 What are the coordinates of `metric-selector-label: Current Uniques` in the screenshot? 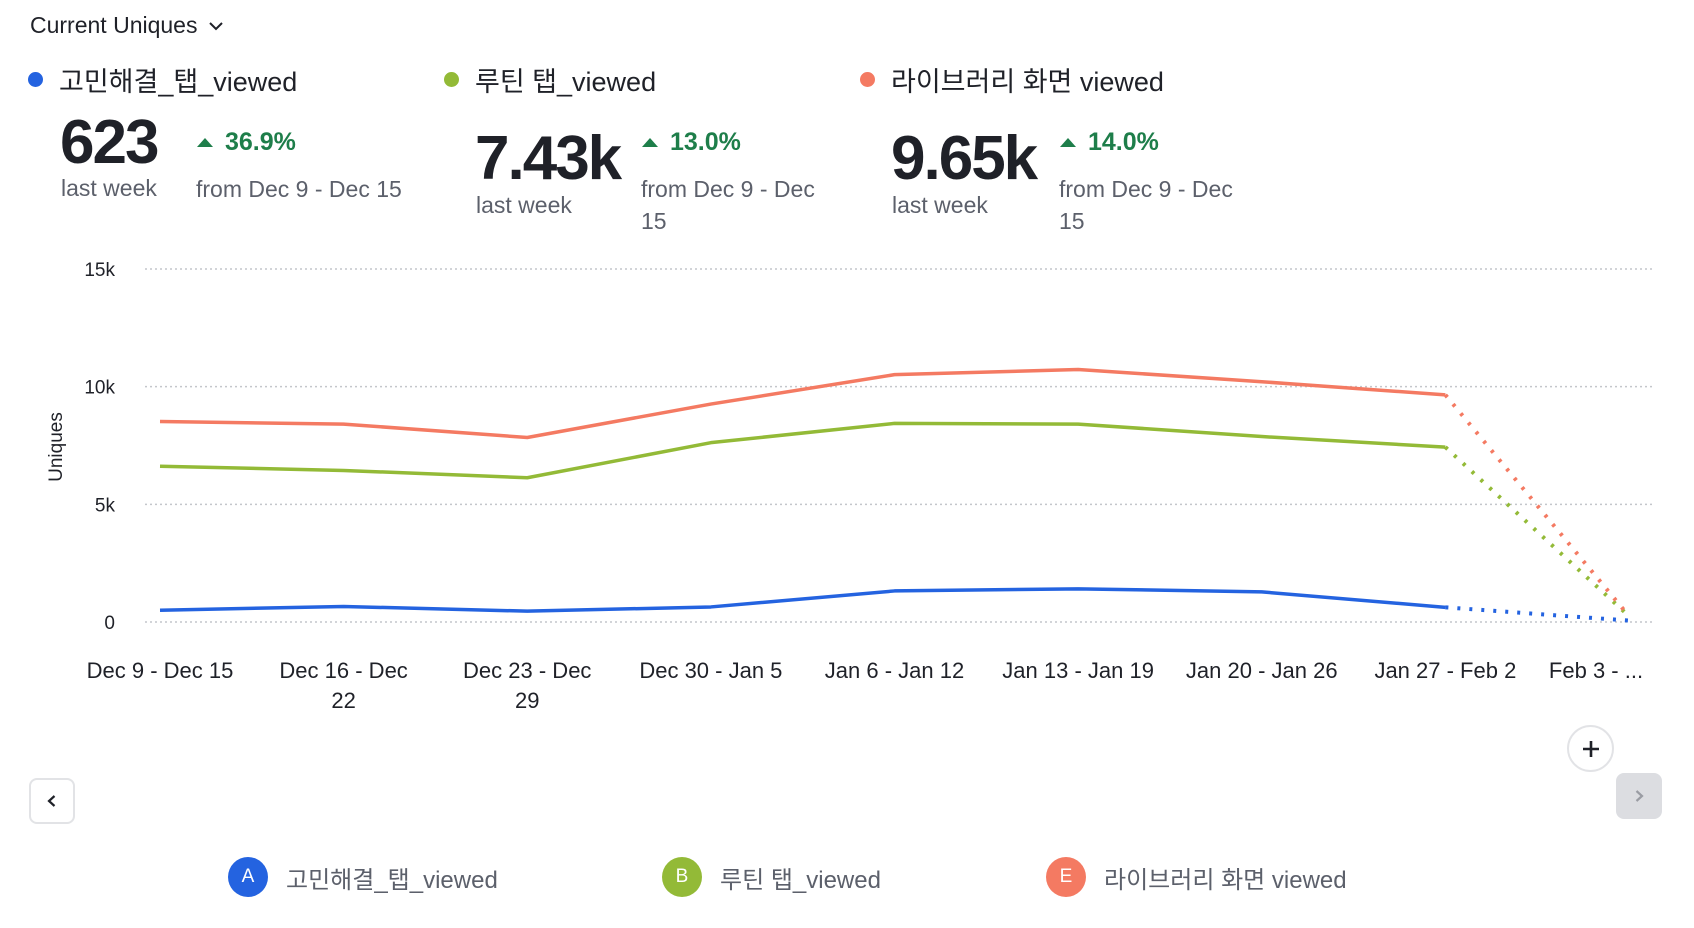 It's located at (114, 25).